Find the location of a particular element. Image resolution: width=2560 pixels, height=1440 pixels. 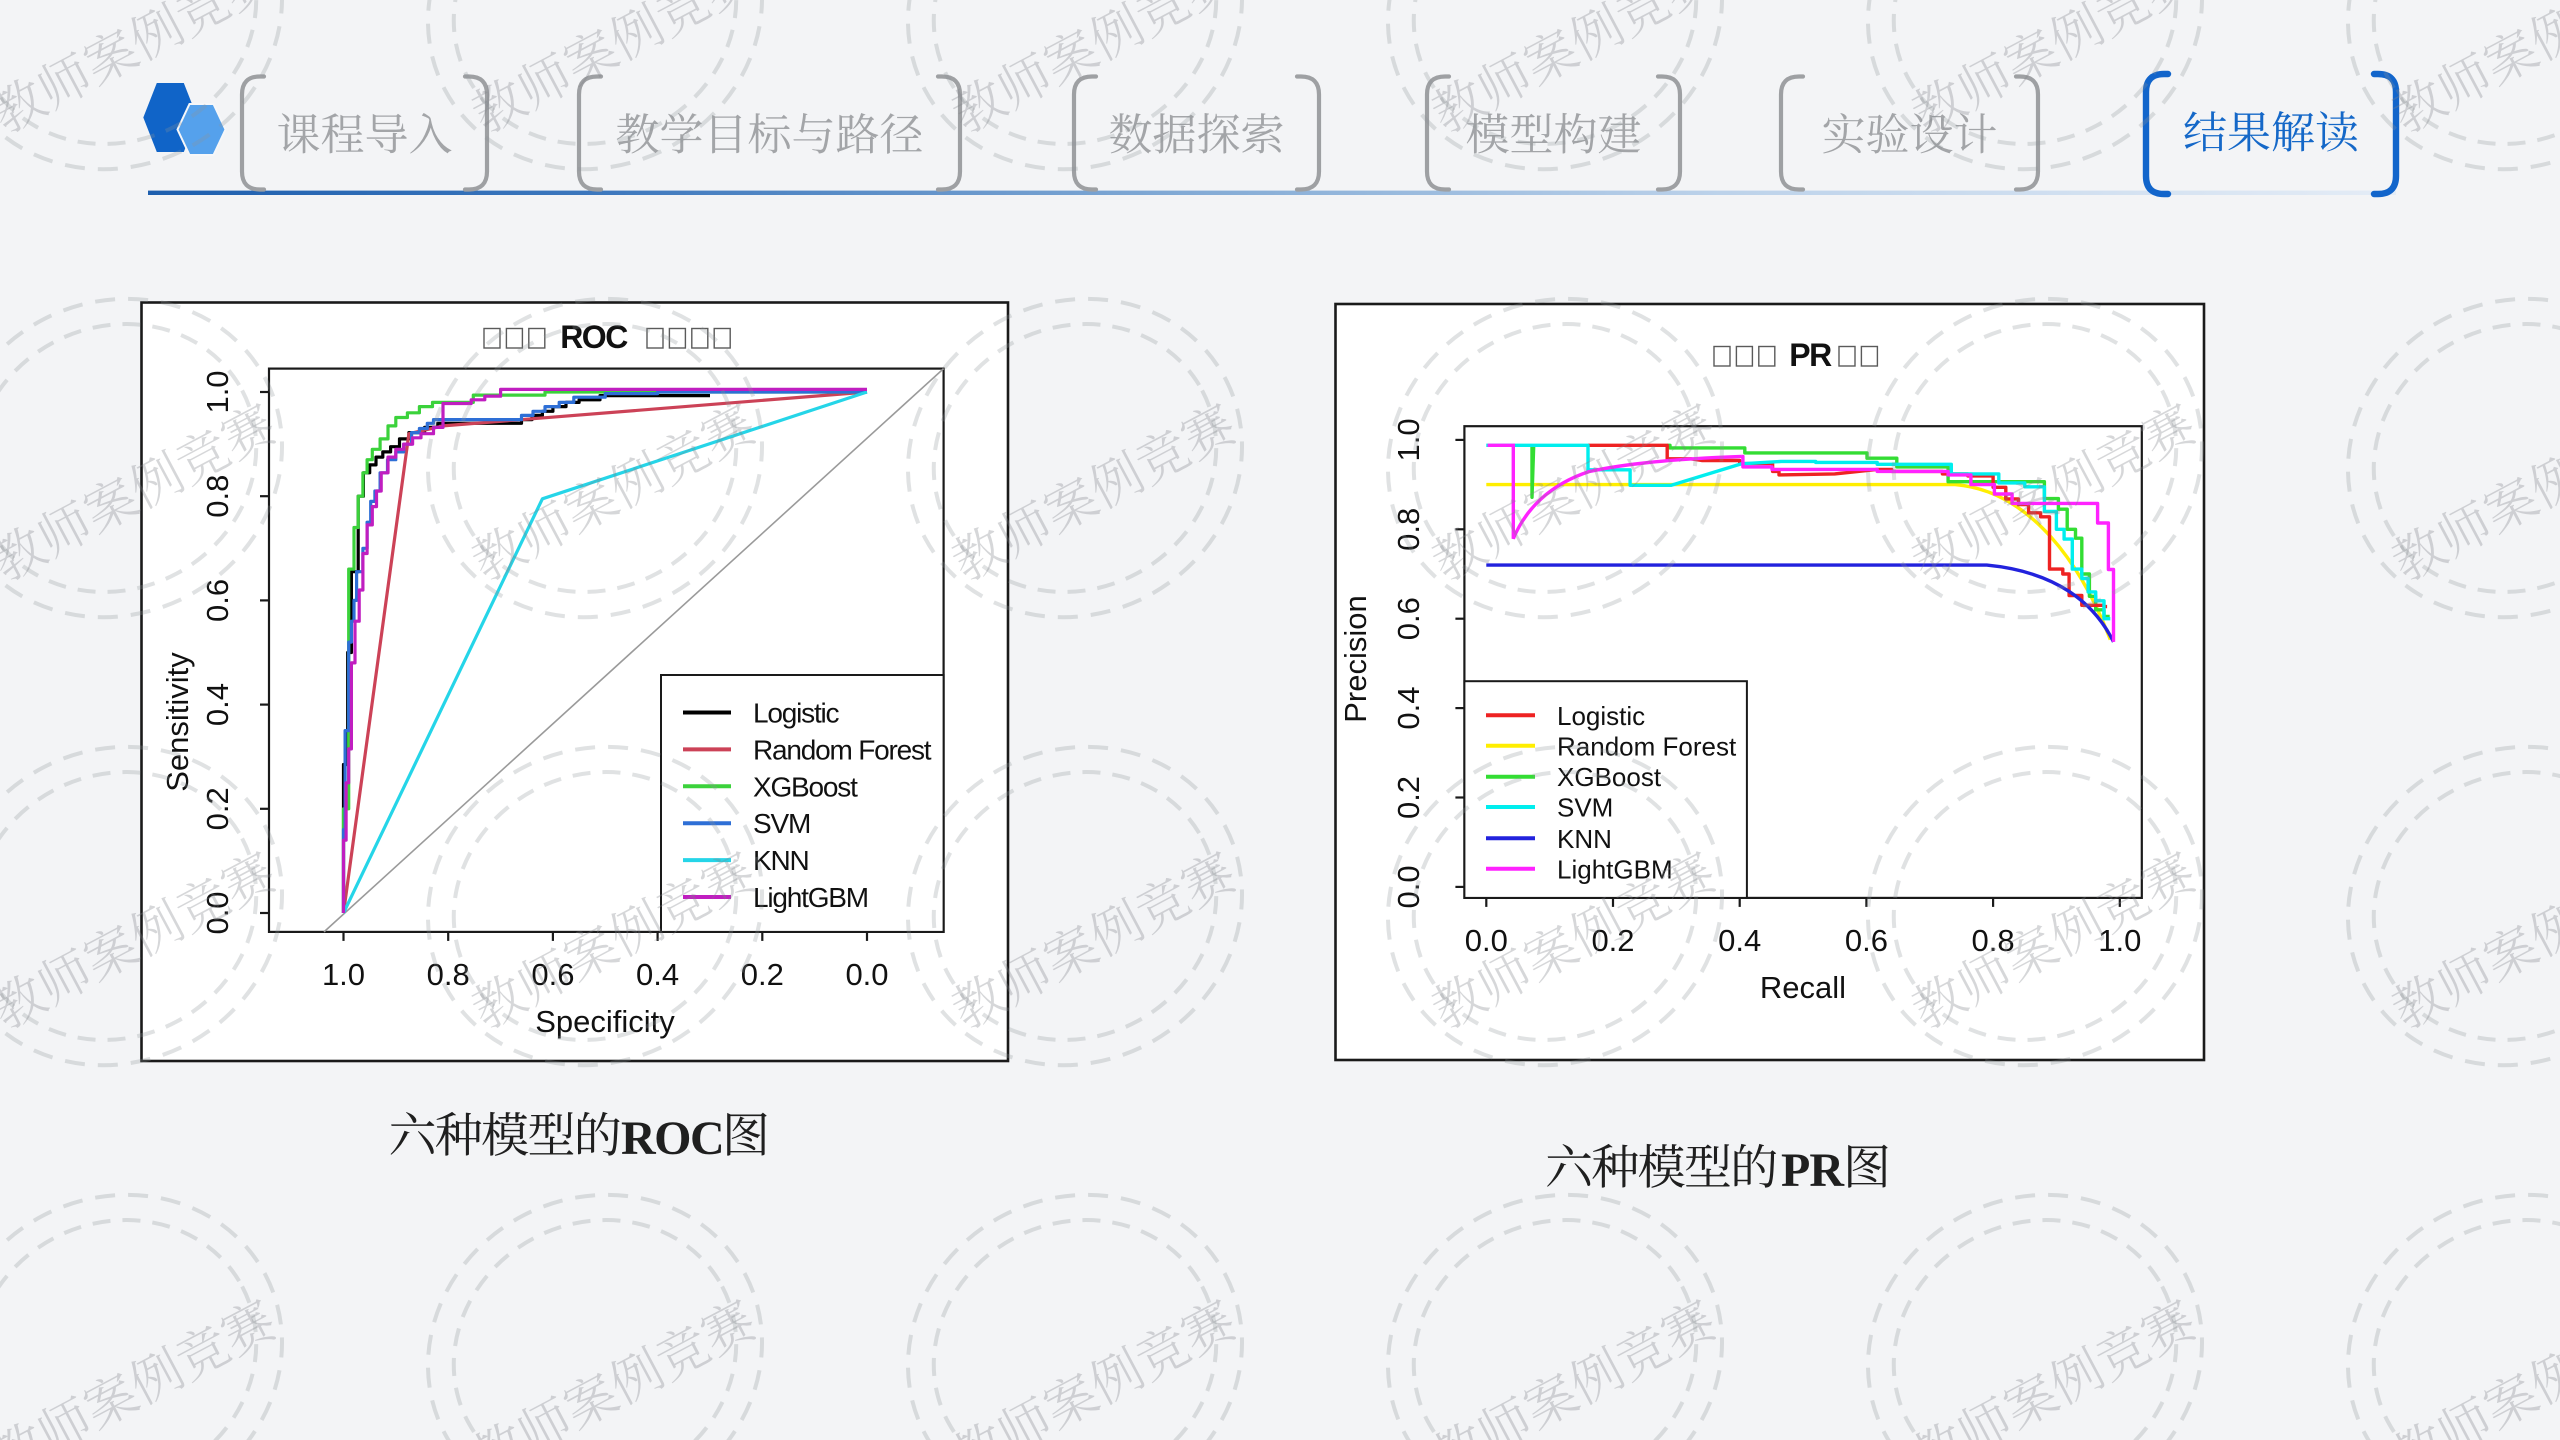

svg-text: Random Forest is located at coordinates (842, 749).